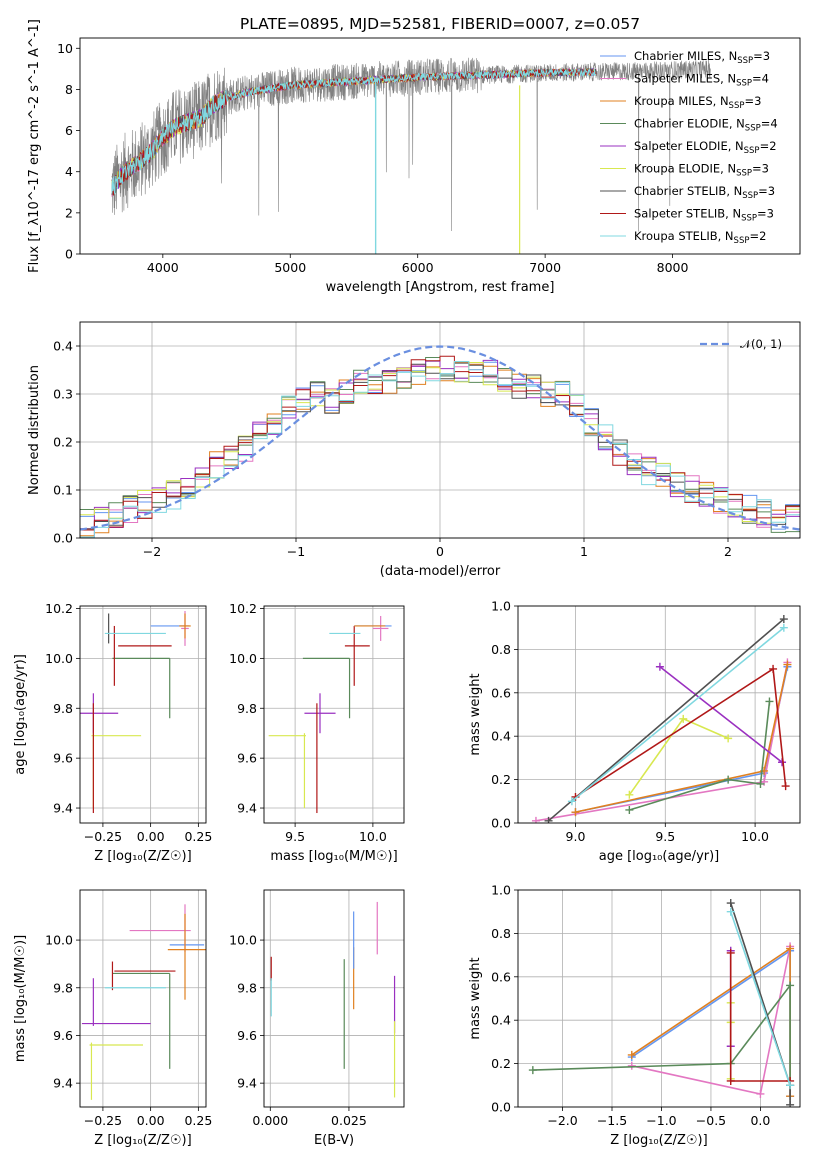  What do you see at coordinates (612, 1120) in the screenshot?
I see `x-tick-label: −1.5` at bounding box center [612, 1120].